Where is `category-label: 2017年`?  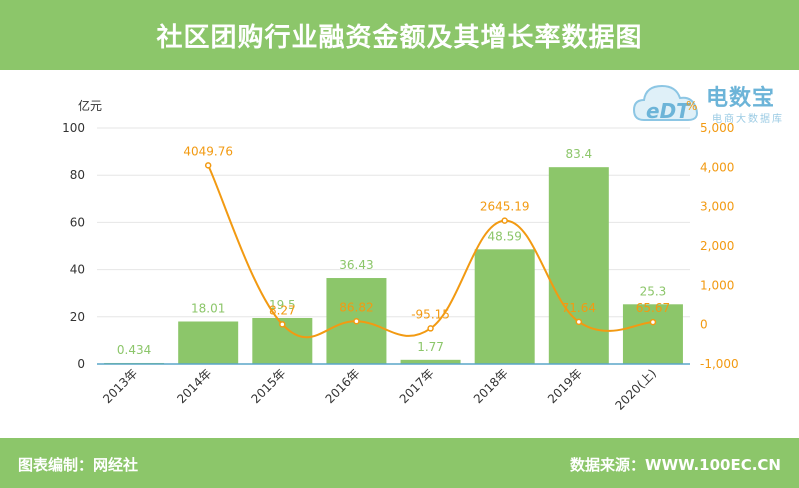
category-label: 2017年 is located at coordinates (417, 386).